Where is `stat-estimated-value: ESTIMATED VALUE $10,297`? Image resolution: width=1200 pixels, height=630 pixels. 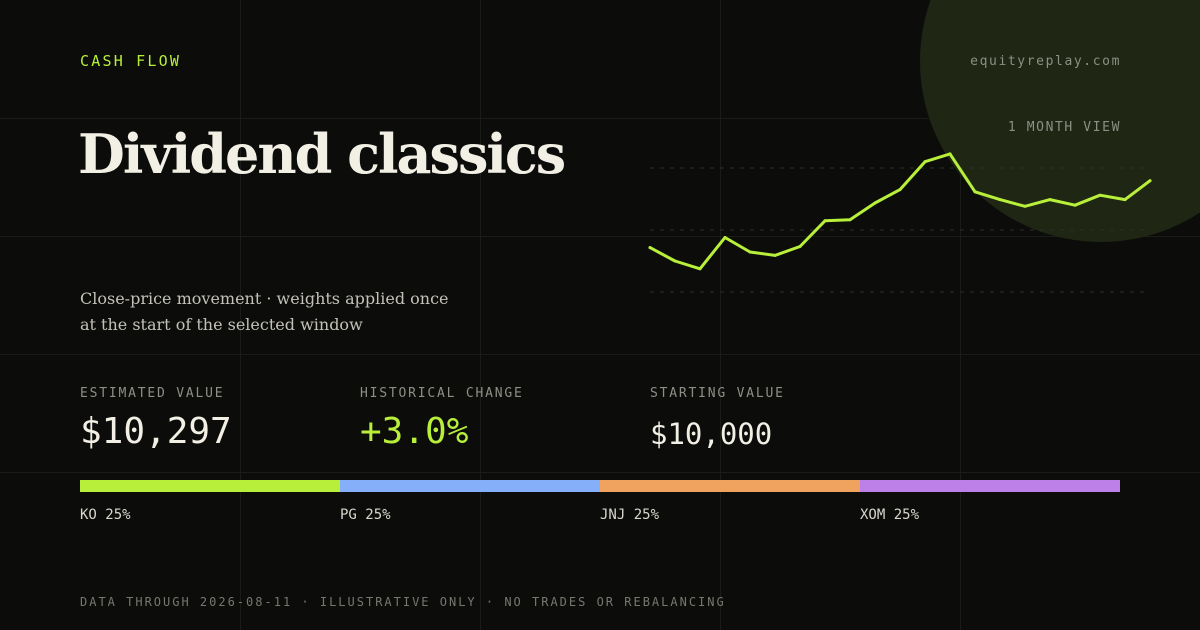
stat-estimated-value: ESTIMATED VALUE $10,297 is located at coordinates (156, 419).